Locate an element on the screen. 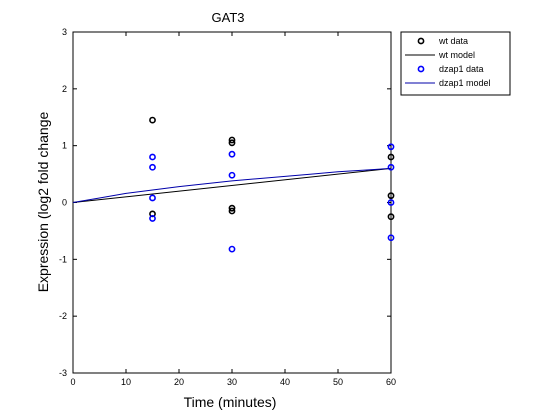  x-tick-label: 20 is located at coordinates (179, 382).